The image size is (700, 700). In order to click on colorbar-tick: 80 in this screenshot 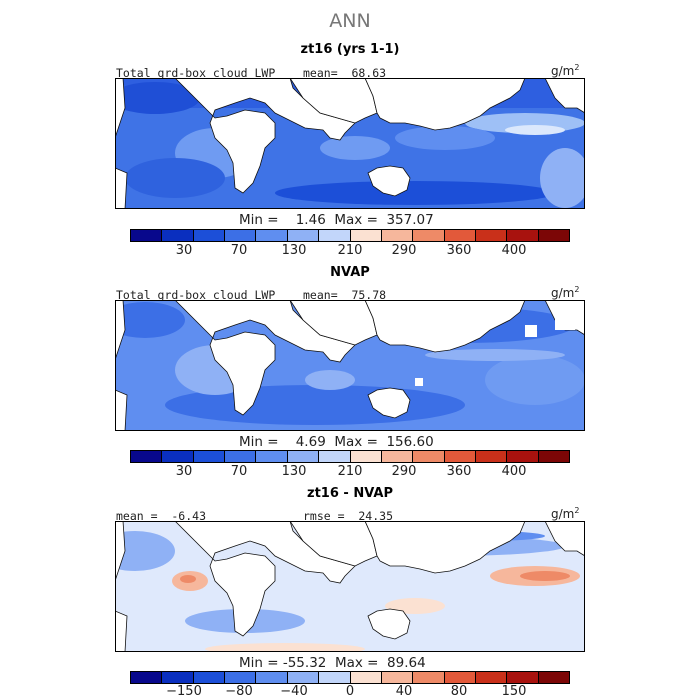, I will do `click(459, 691)`.